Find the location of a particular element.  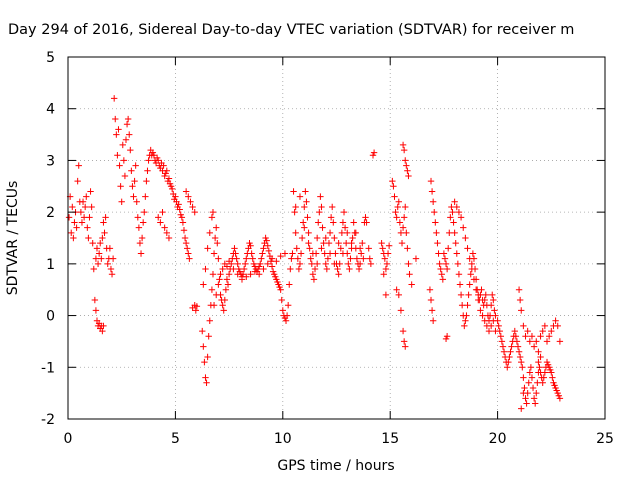

x-tick-label: 0 is located at coordinates (68, 439).